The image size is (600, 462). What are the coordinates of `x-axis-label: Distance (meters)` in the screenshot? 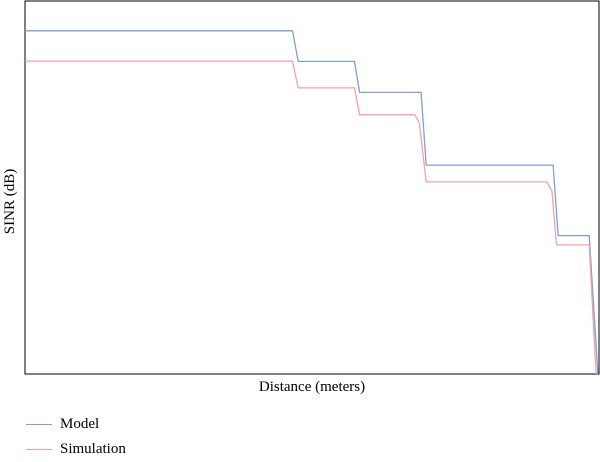 It's located at (312, 387).